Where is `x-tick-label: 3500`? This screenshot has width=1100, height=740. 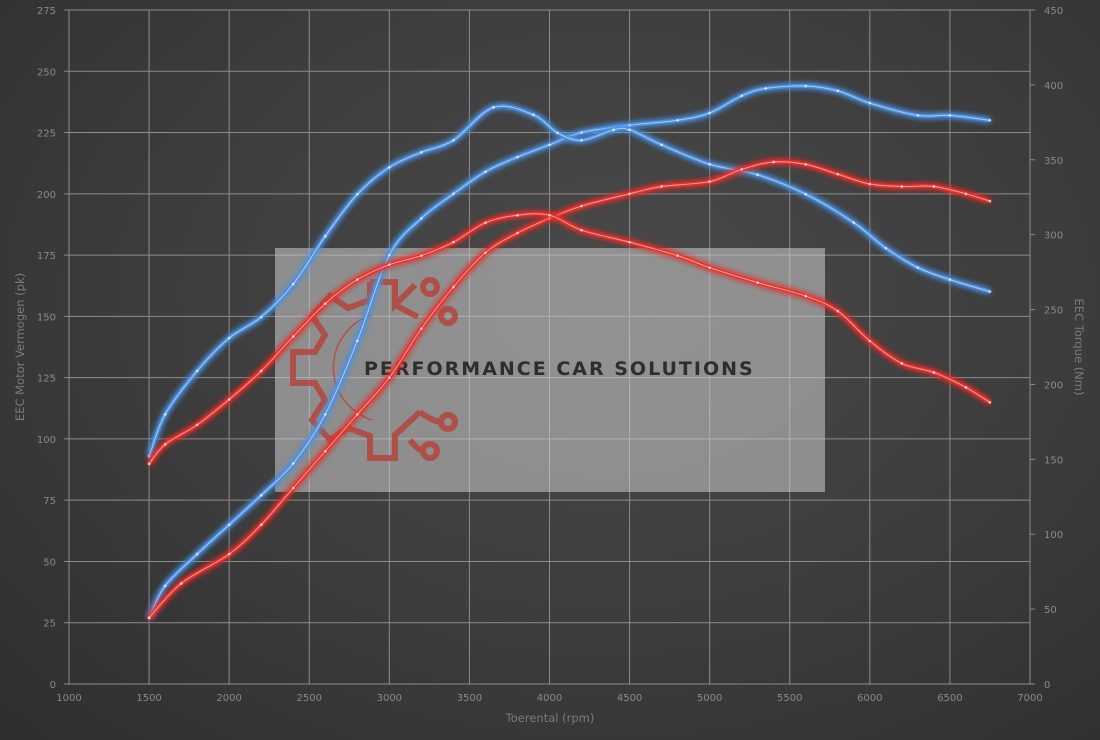 x-tick-label: 3500 is located at coordinates (469, 698).